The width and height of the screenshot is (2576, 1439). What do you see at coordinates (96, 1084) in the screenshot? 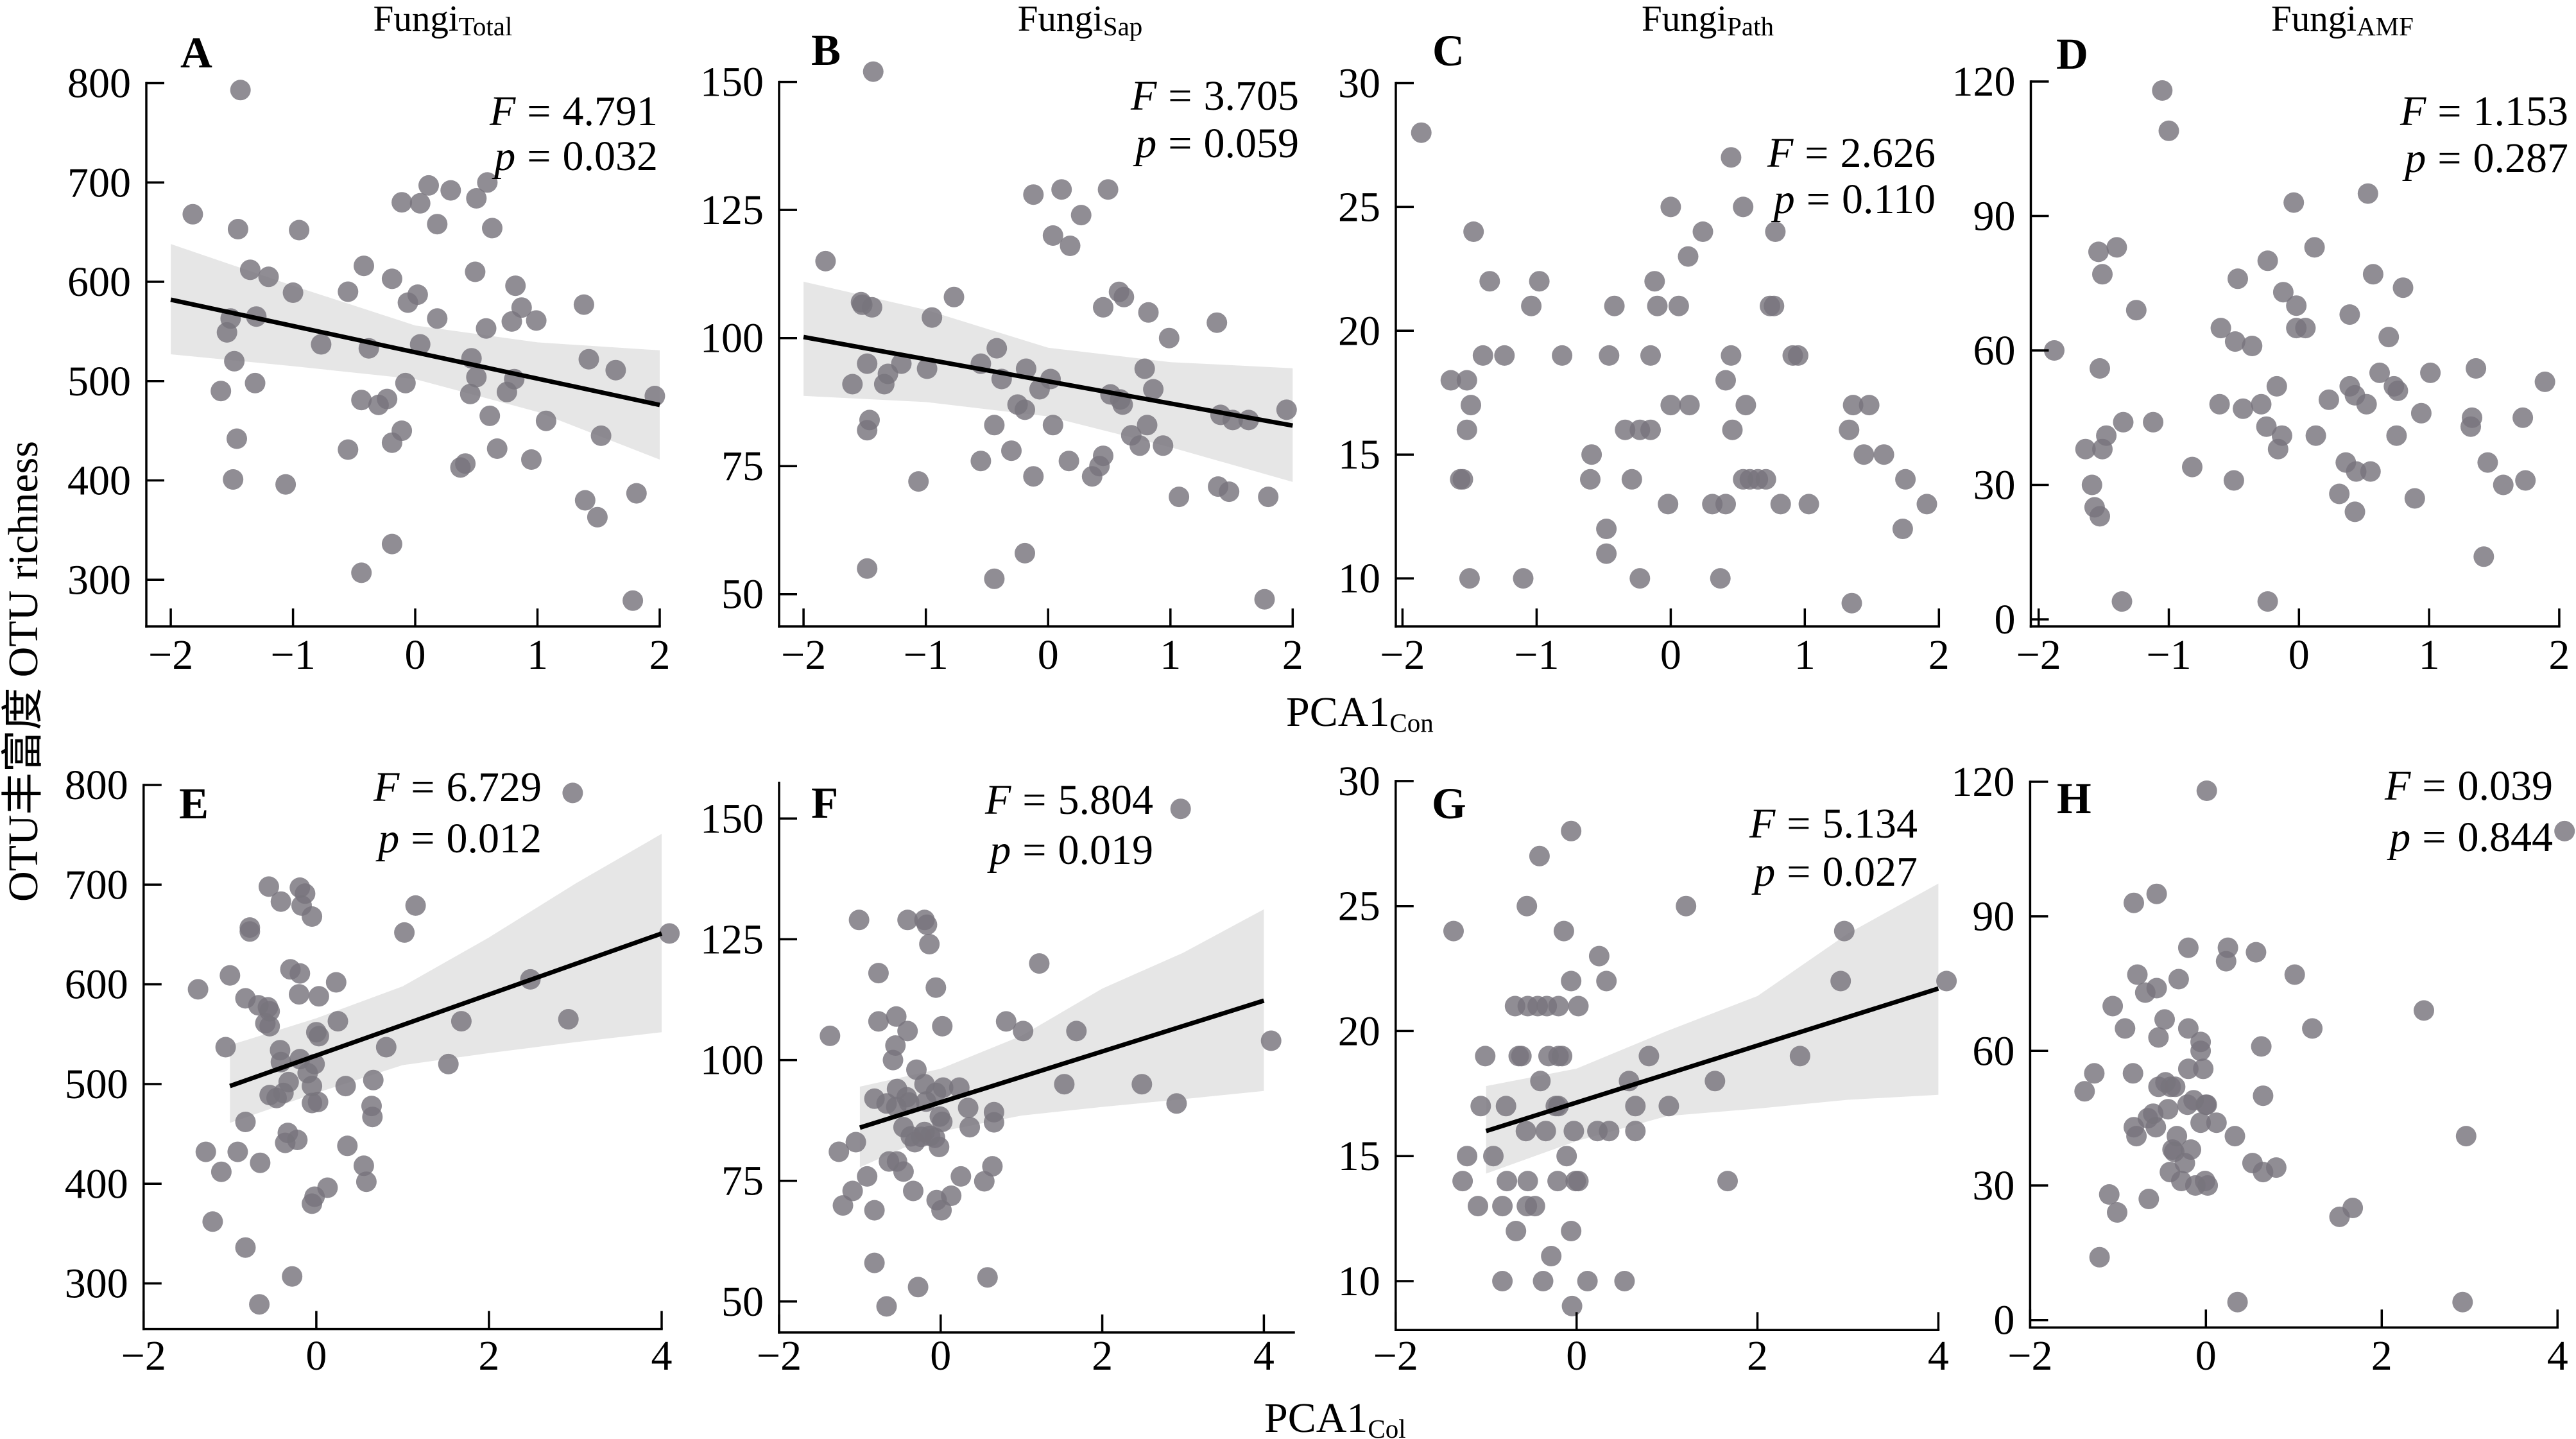
I see `y-tick-label: 500` at bounding box center [96, 1084].